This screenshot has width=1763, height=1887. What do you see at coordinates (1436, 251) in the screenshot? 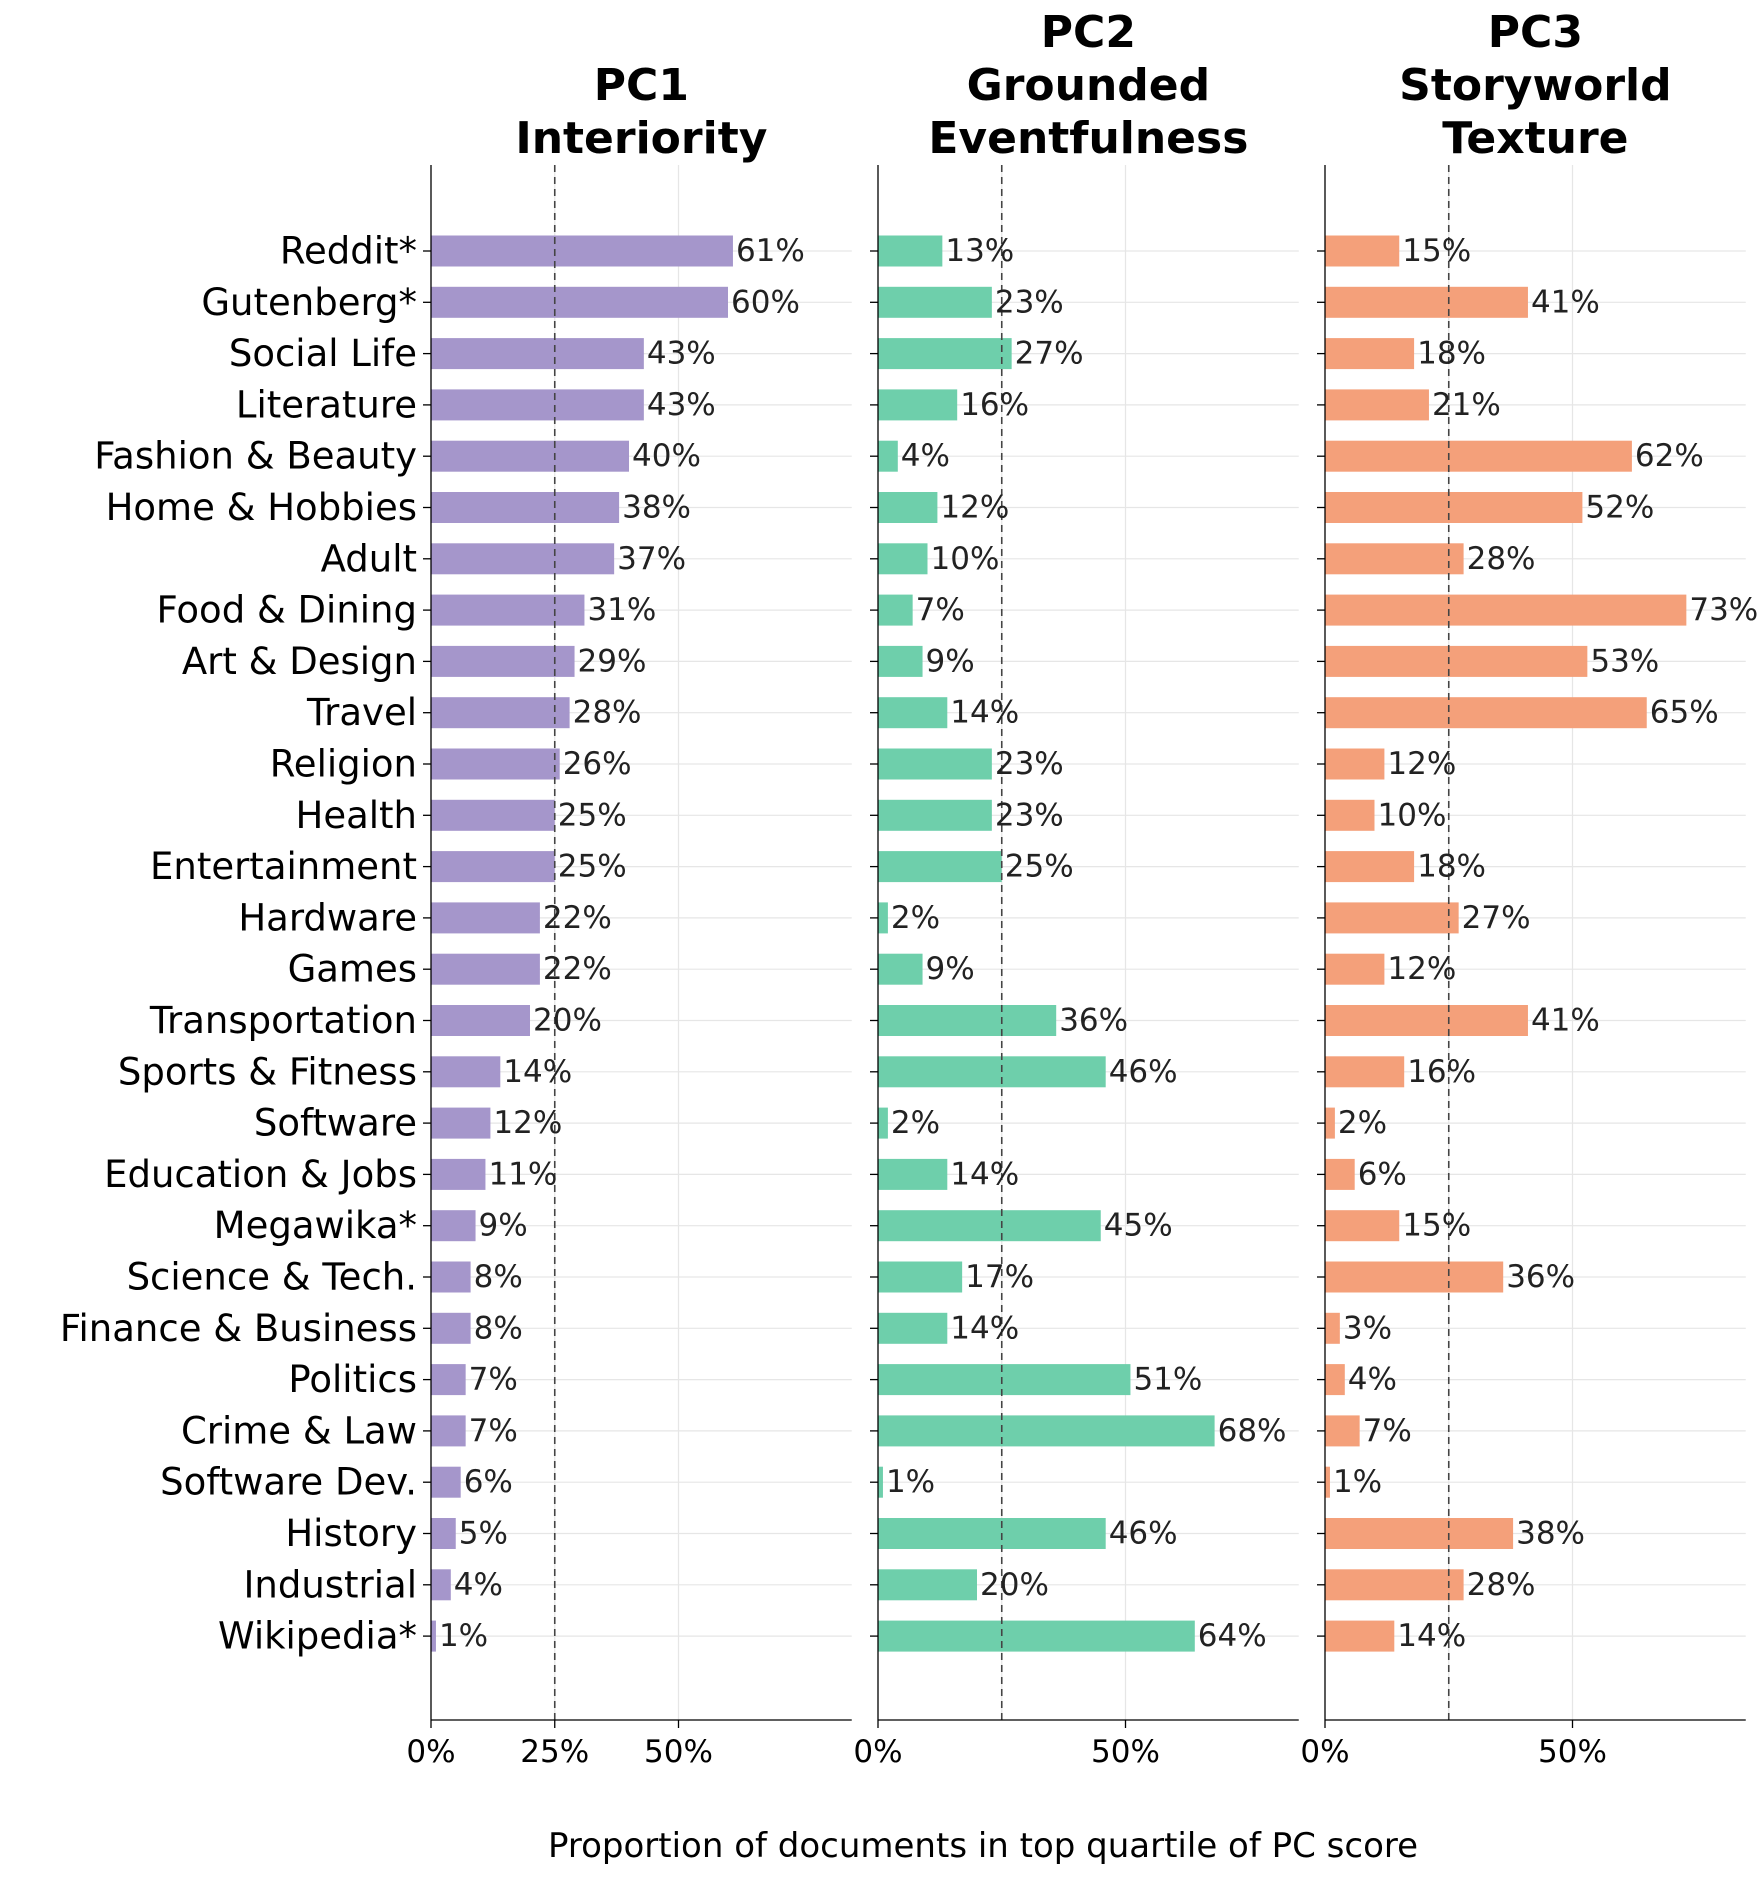
I see `data-label: 15%` at bounding box center [1436, 251].